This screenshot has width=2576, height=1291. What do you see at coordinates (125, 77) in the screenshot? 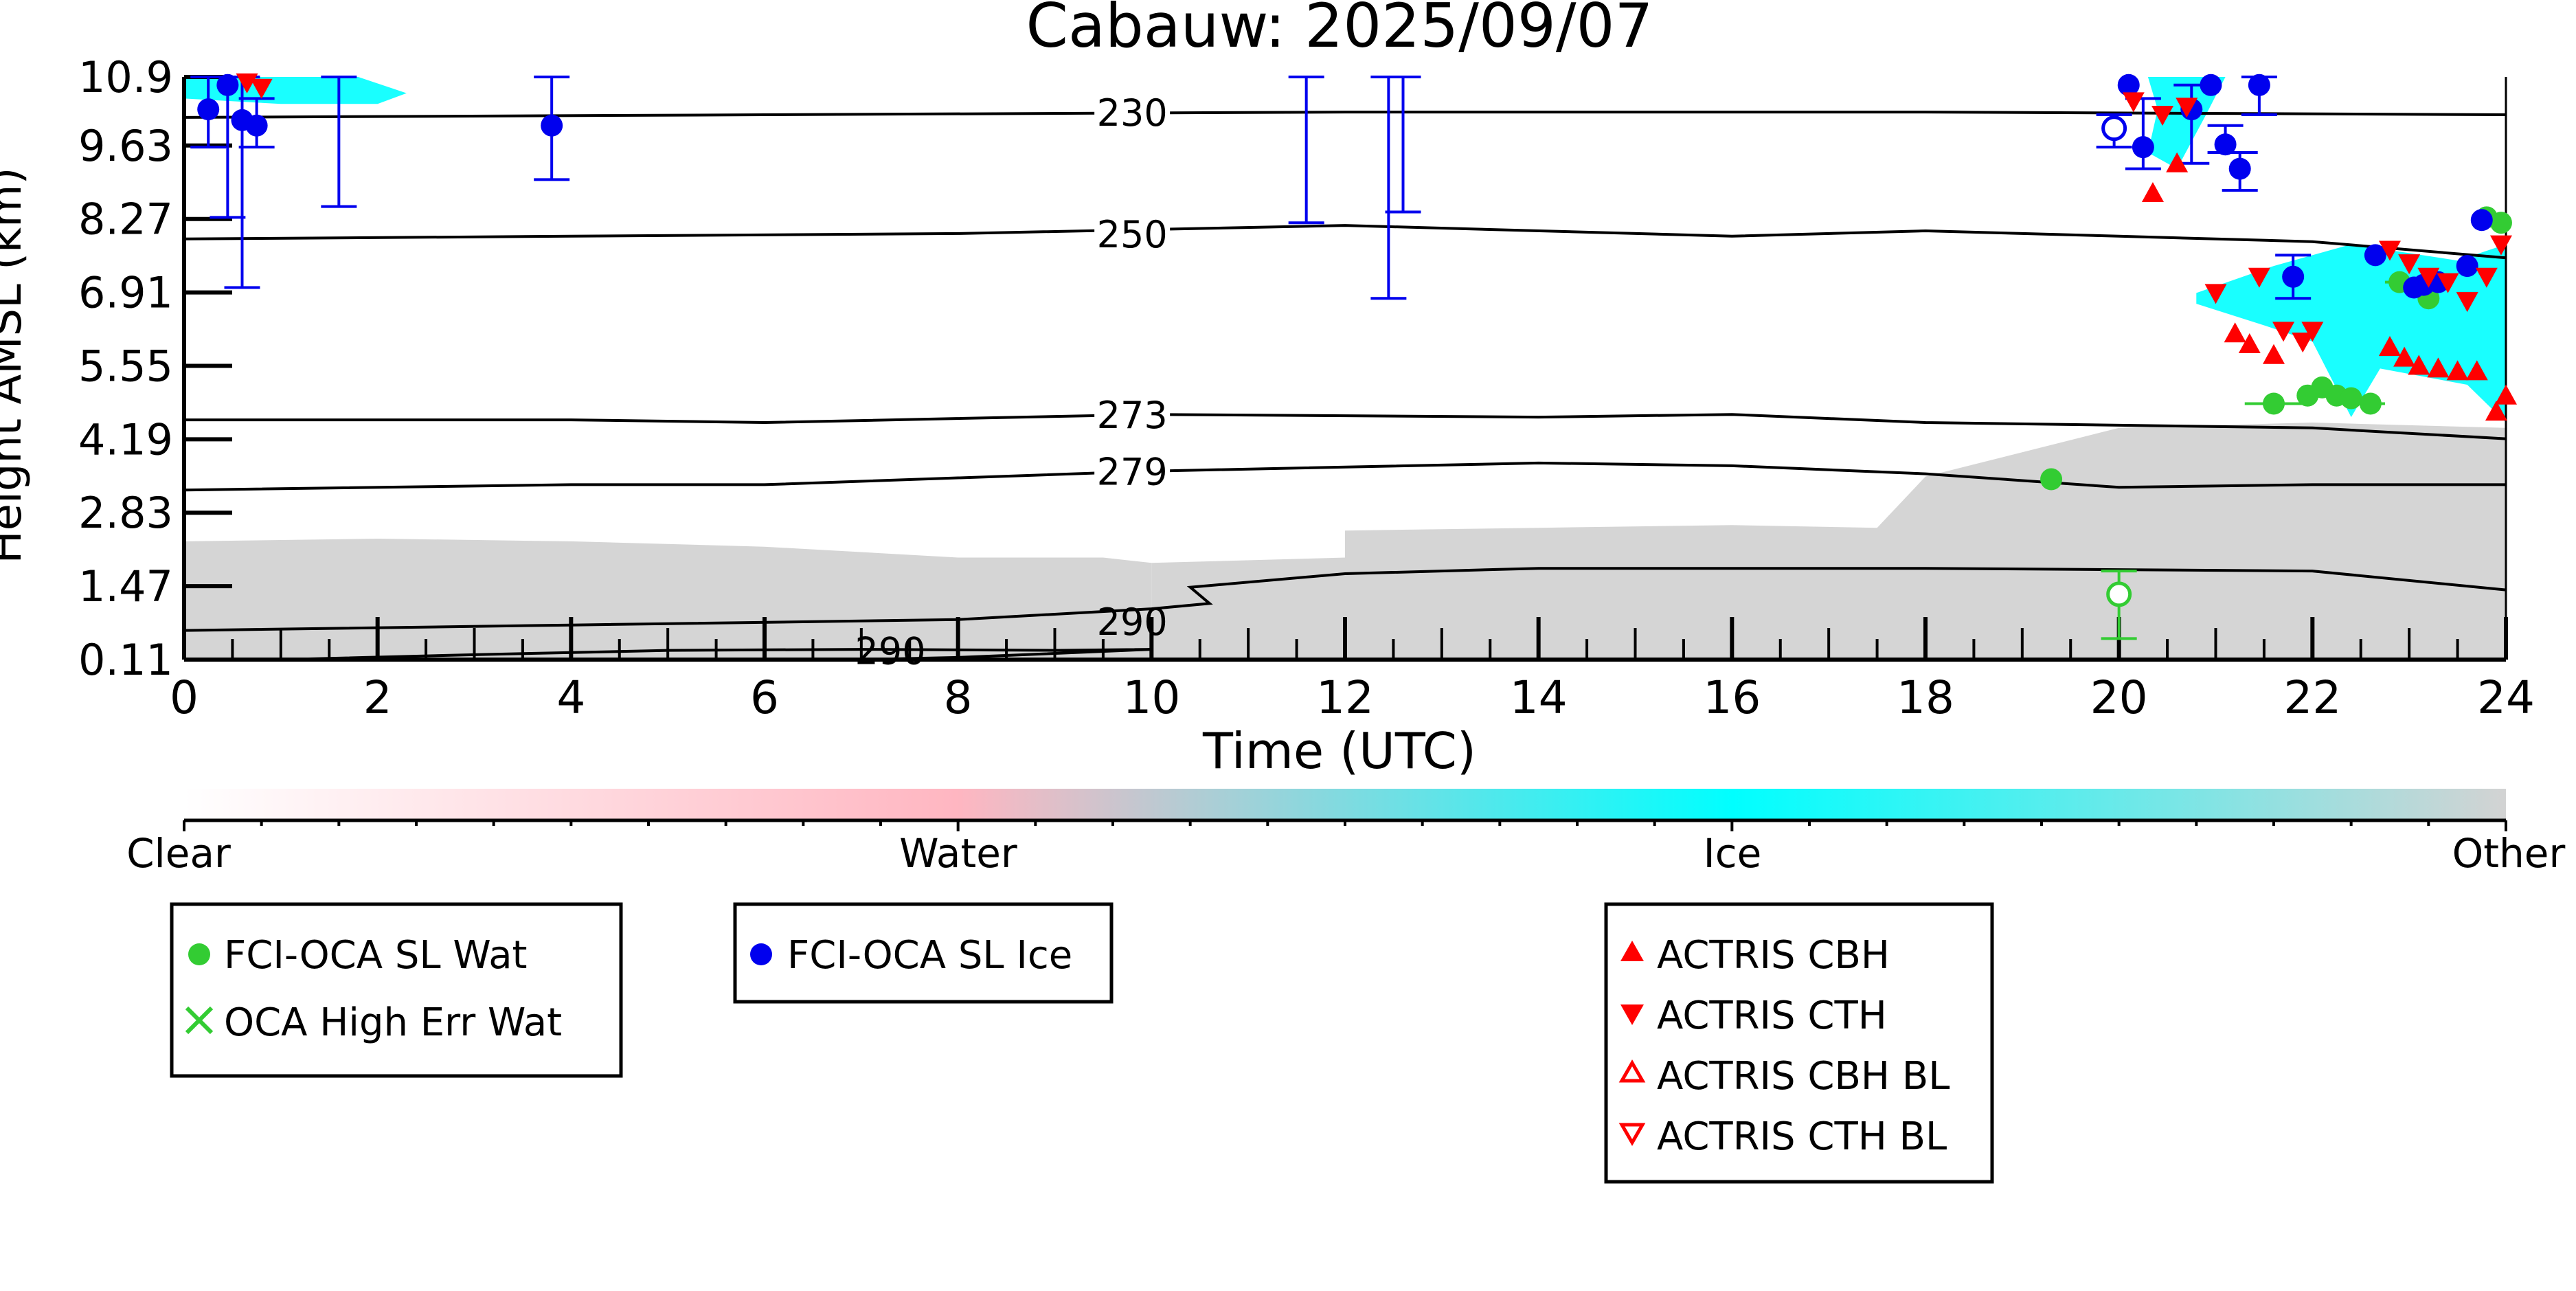
I see `y-tick-label: 10.9` at bounding box center [125, 77].